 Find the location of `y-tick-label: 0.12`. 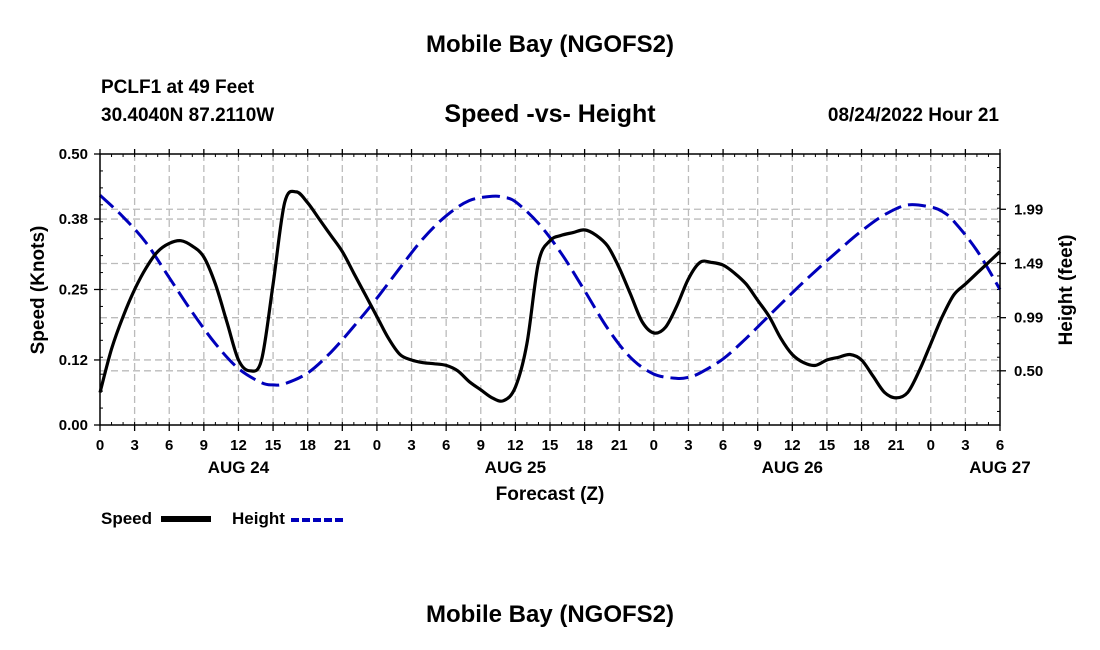

y-tick-label: 0.12 is located at coordinates (73, 360).